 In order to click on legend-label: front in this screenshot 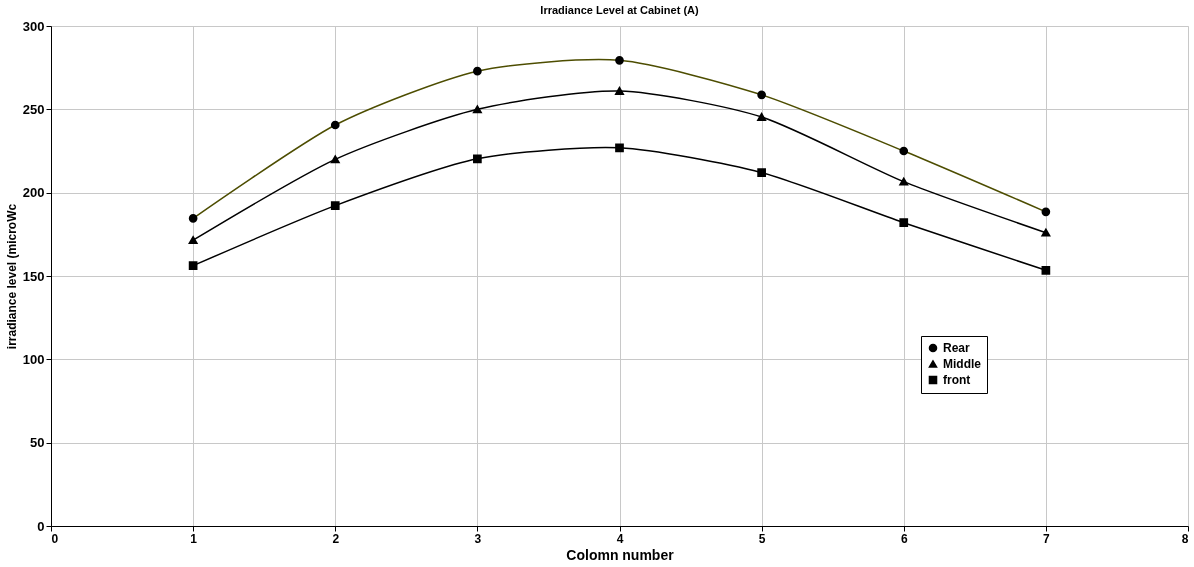, I will do `click(957, 380)`.